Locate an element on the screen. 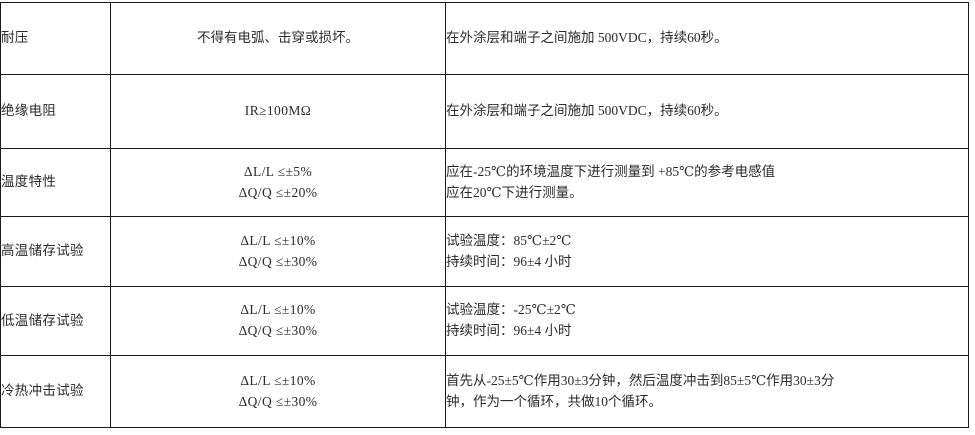 This screenshot has height=435, width=975. row-specification: 不得有电弧、击穿或损坏。 is located at coordinates (278, 38).